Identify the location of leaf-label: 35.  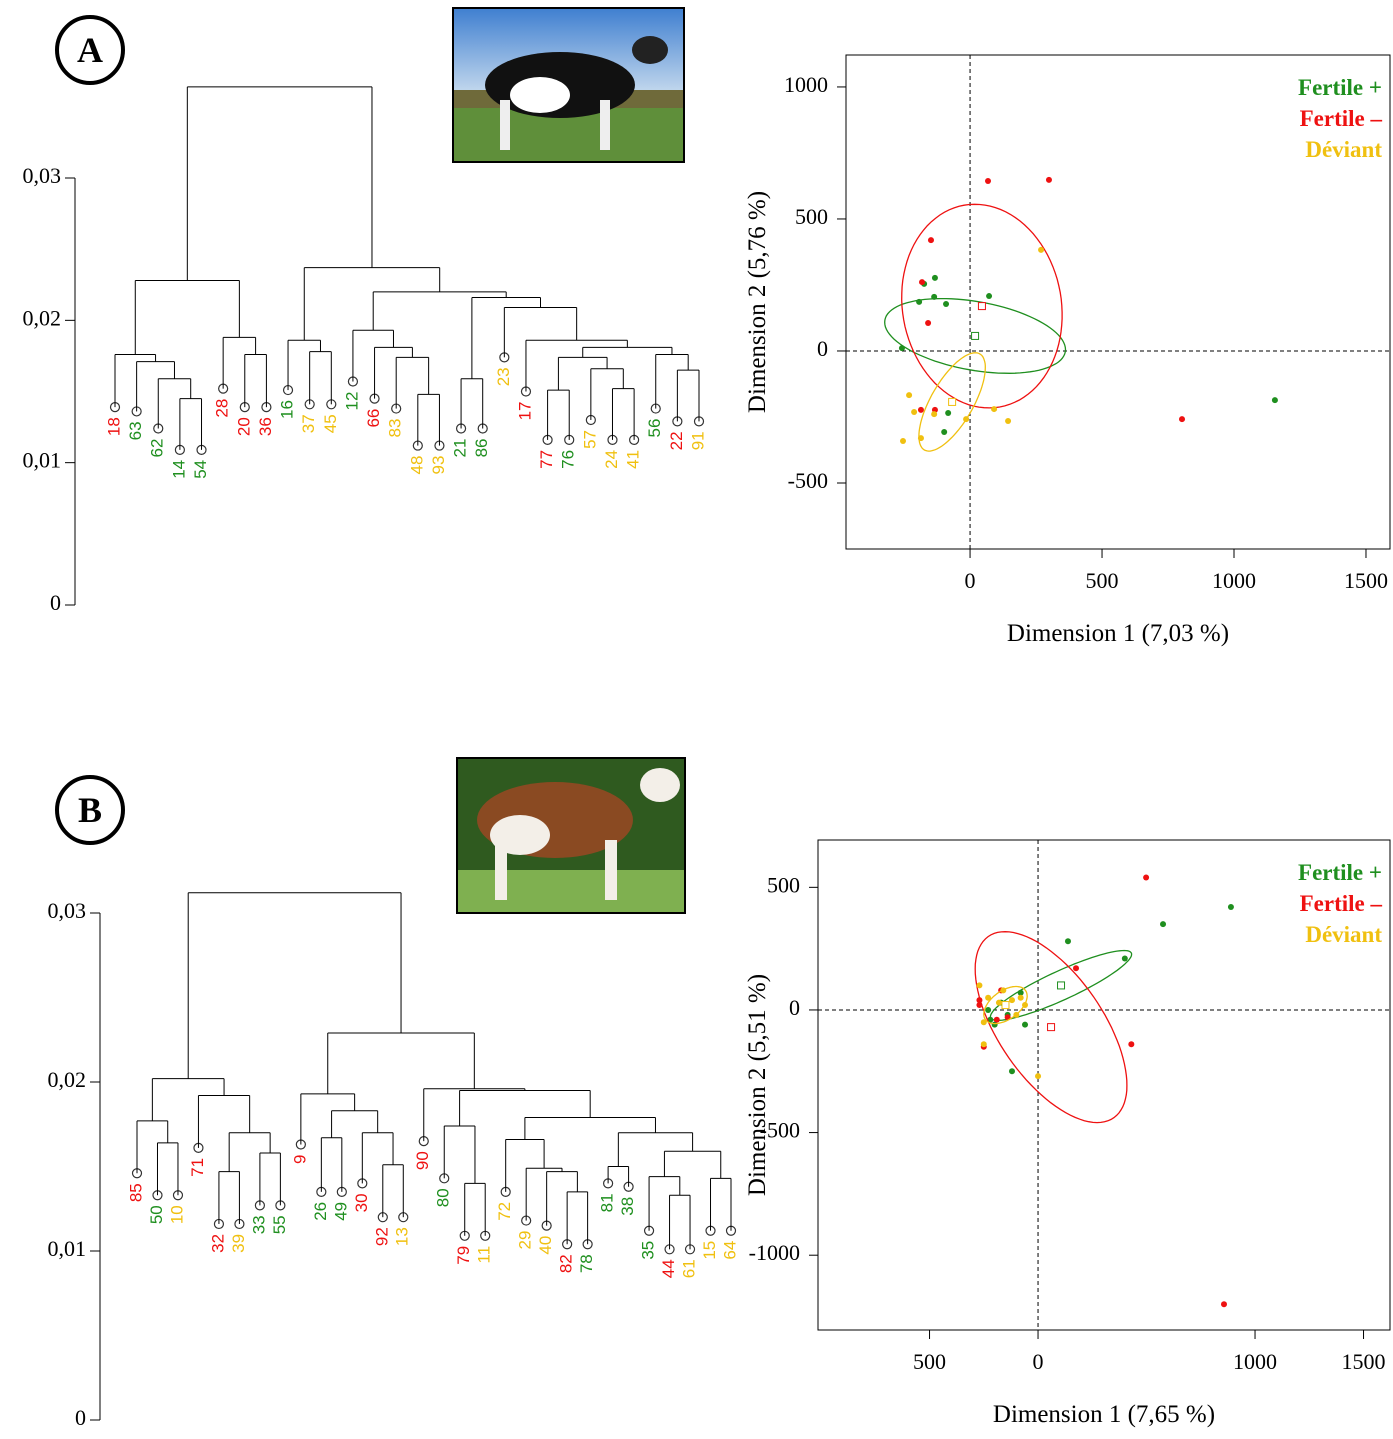
(648, 1250).